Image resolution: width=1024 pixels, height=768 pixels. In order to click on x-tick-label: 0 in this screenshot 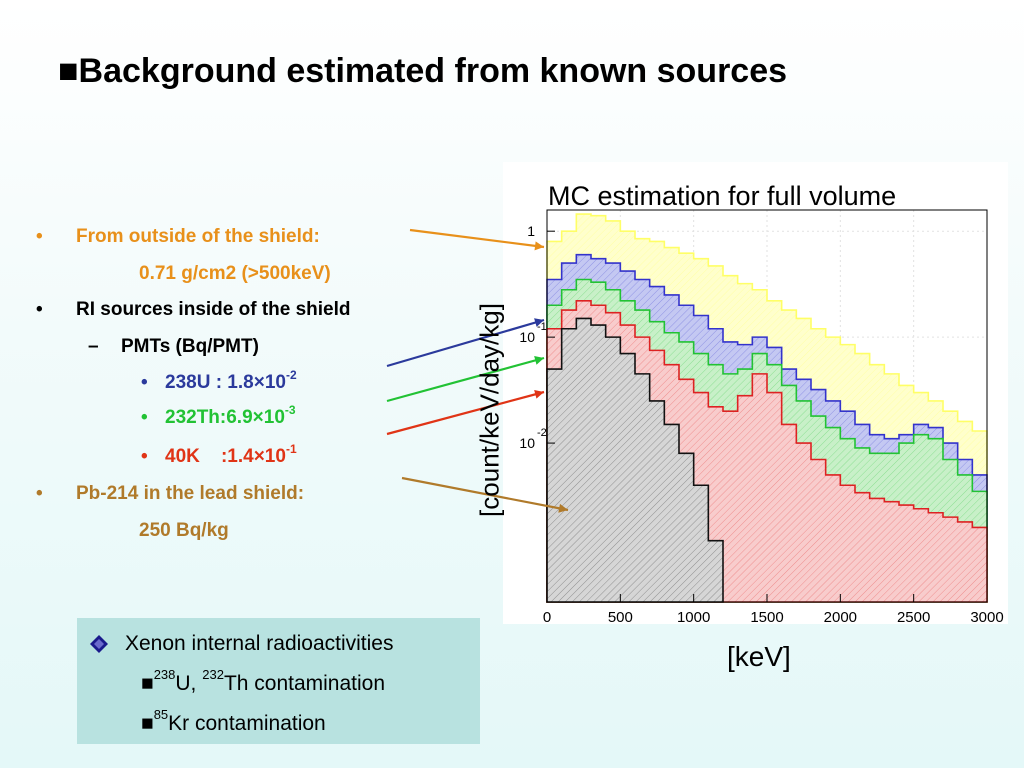, I will do `click(547, 617)`.